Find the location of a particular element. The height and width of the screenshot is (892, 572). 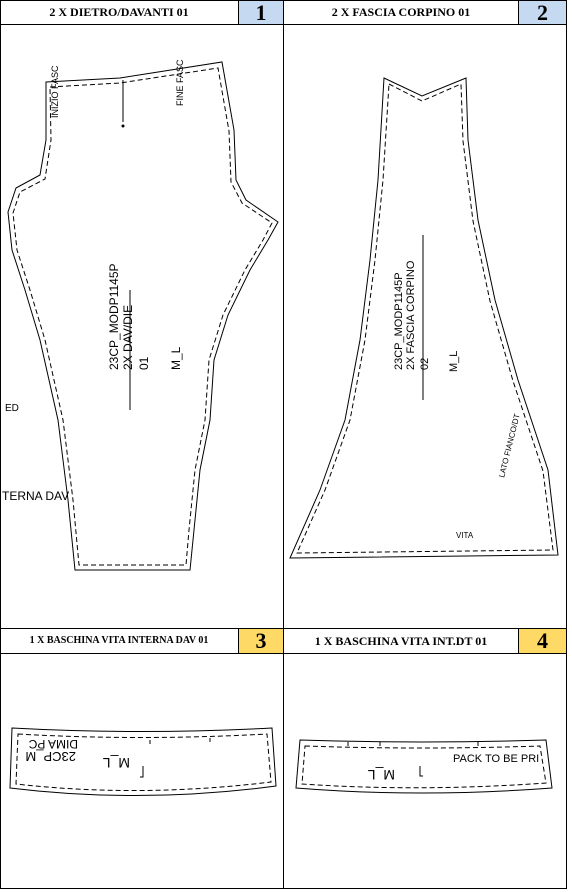

piece-2-vita-label: VITA is located at coordinates (465, 535).